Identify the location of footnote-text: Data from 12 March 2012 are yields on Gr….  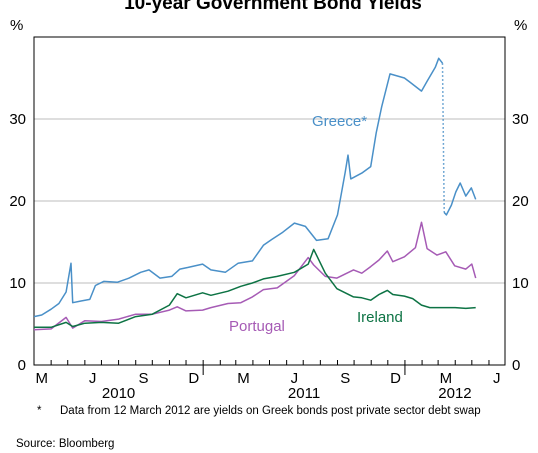
(270, 411).